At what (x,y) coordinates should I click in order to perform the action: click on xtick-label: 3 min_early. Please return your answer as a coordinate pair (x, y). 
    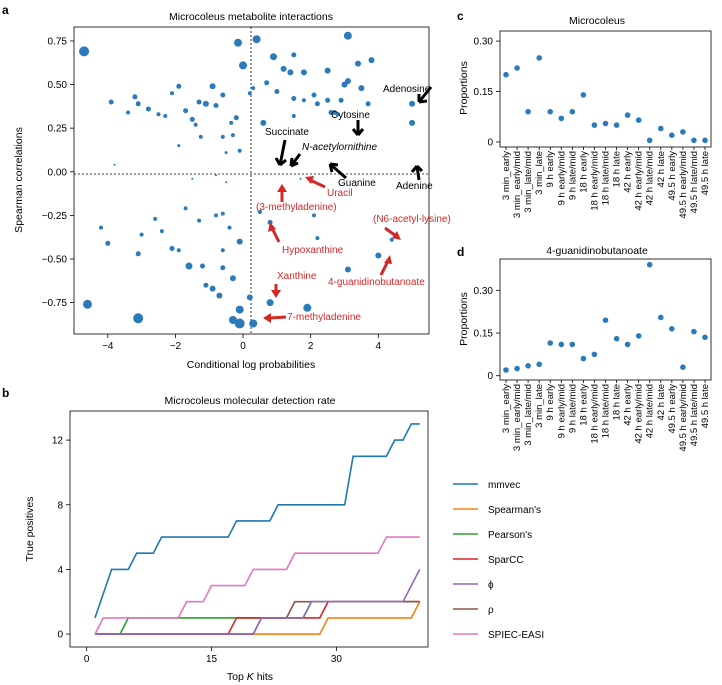
    Looking at the image, I should click on (506, 175).